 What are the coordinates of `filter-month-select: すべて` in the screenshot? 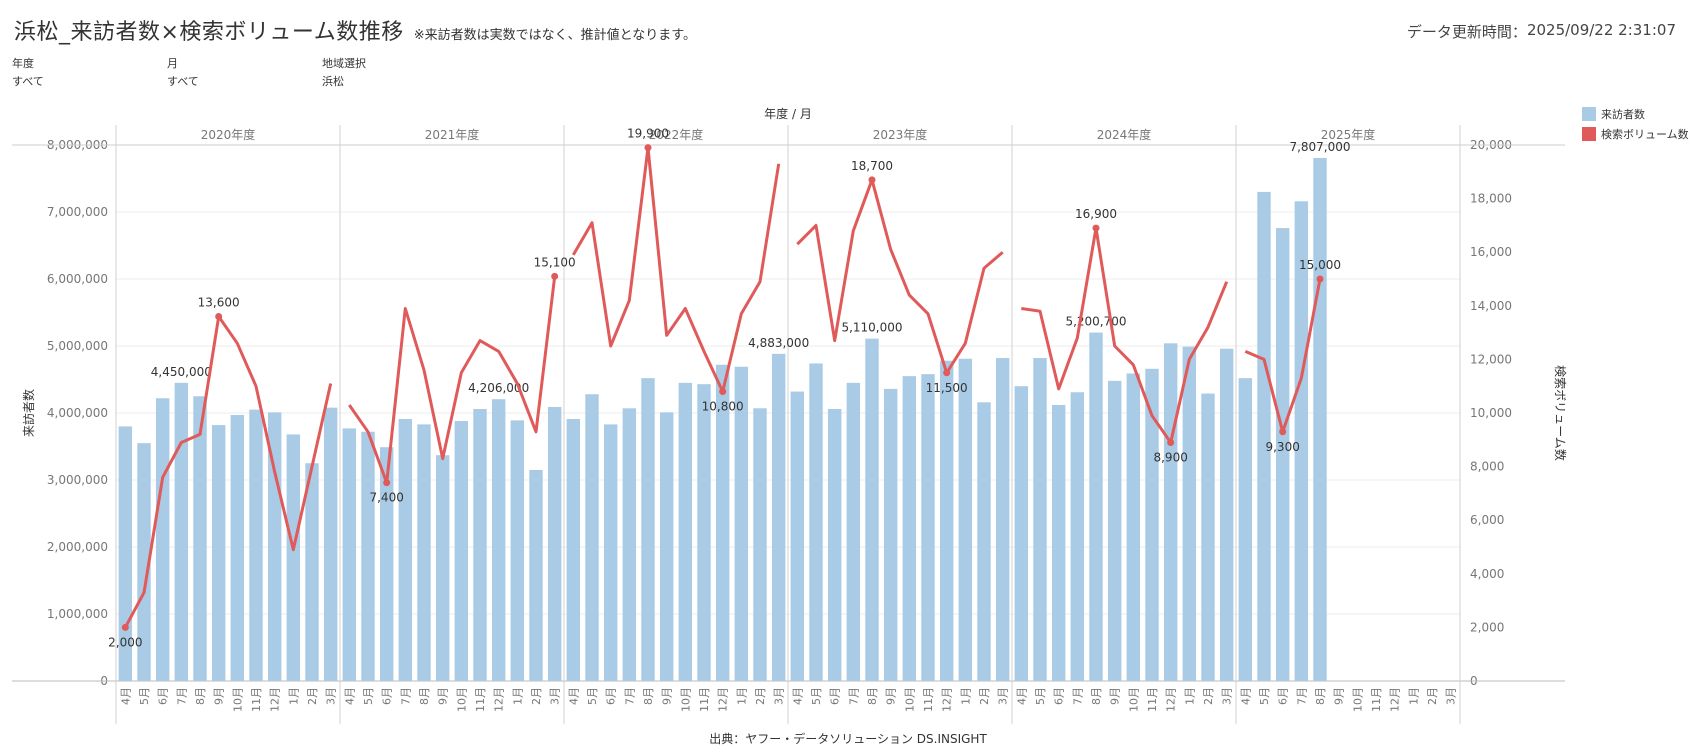 It's located at (183, 81).